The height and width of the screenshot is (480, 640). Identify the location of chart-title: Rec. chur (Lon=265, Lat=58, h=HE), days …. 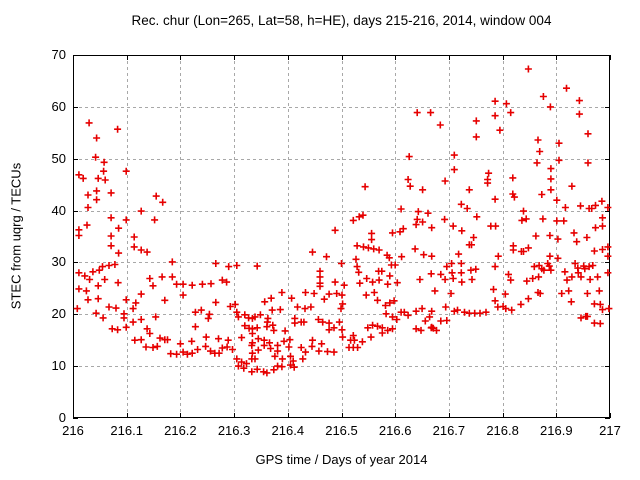
(341, 20).